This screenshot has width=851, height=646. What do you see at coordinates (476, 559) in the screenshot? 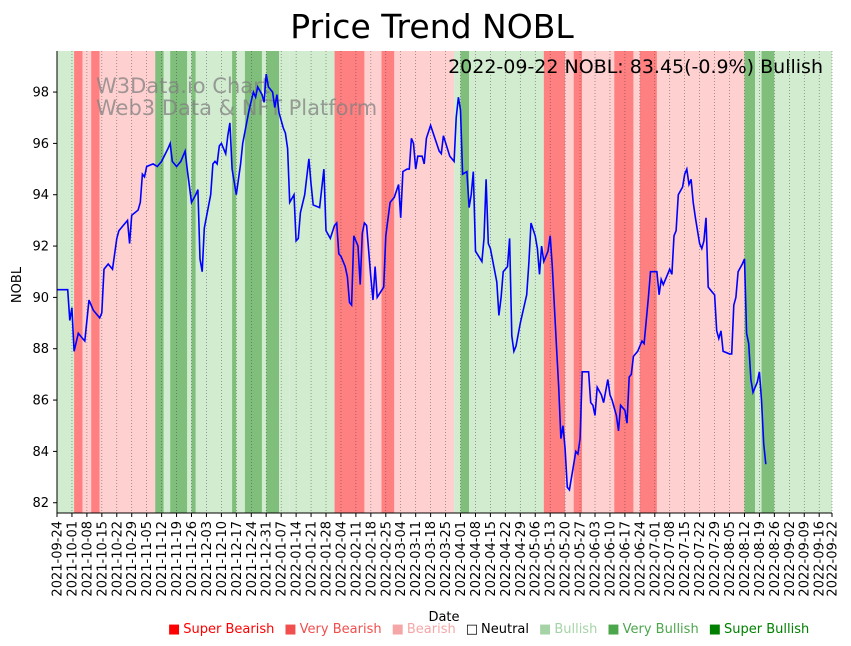
I see `x-tick-label-28: 2022-04-08` at bounding box center [476, 559].